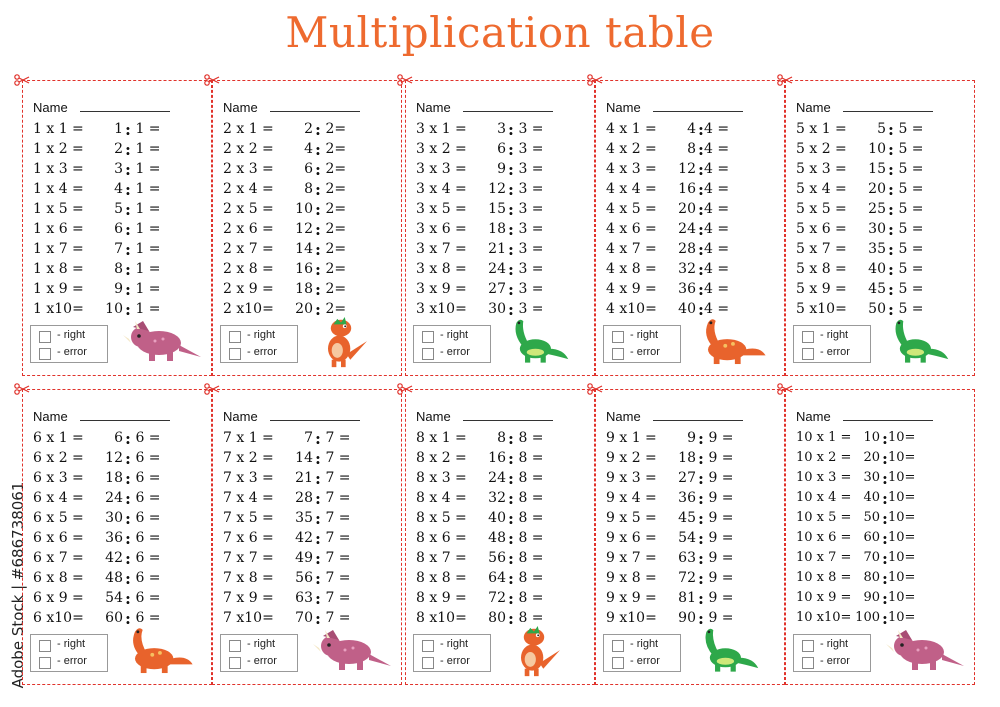 This screenshot has height=707, width=1000. What do you see at coordinates (821, 189) in the screenshot?
I see `multiplication-expression: 5 x 4 =` at bounding box center [821, 189].